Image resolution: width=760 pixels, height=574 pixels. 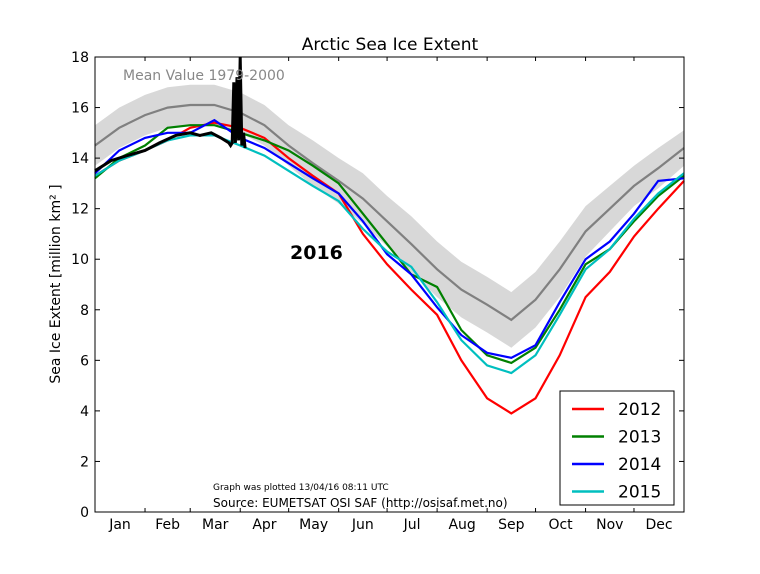 I want to click on legend-label-2014: 2014, so click(x=639, y=465).